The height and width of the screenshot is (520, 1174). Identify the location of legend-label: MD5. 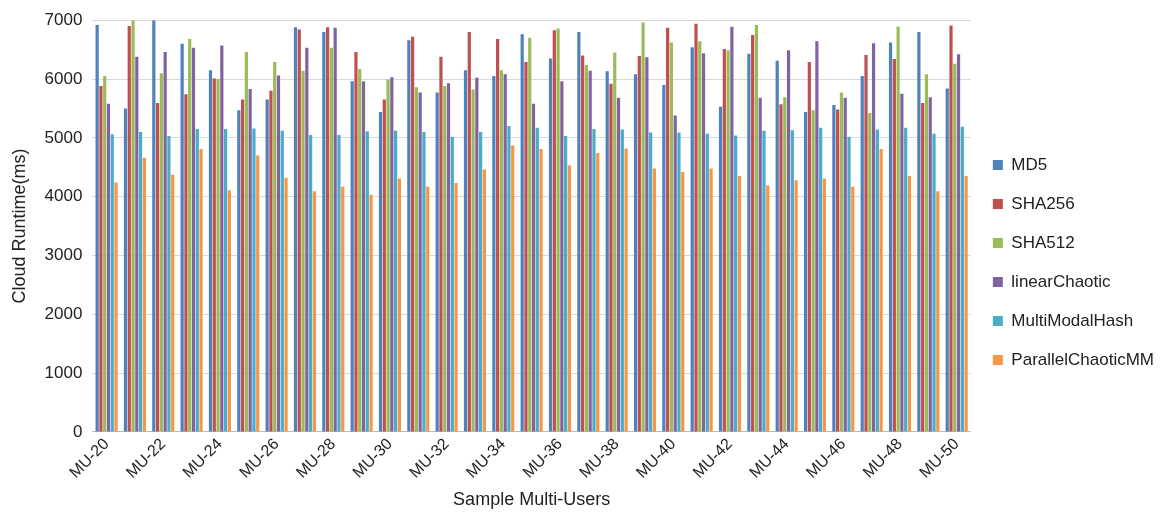
(1029, 164).